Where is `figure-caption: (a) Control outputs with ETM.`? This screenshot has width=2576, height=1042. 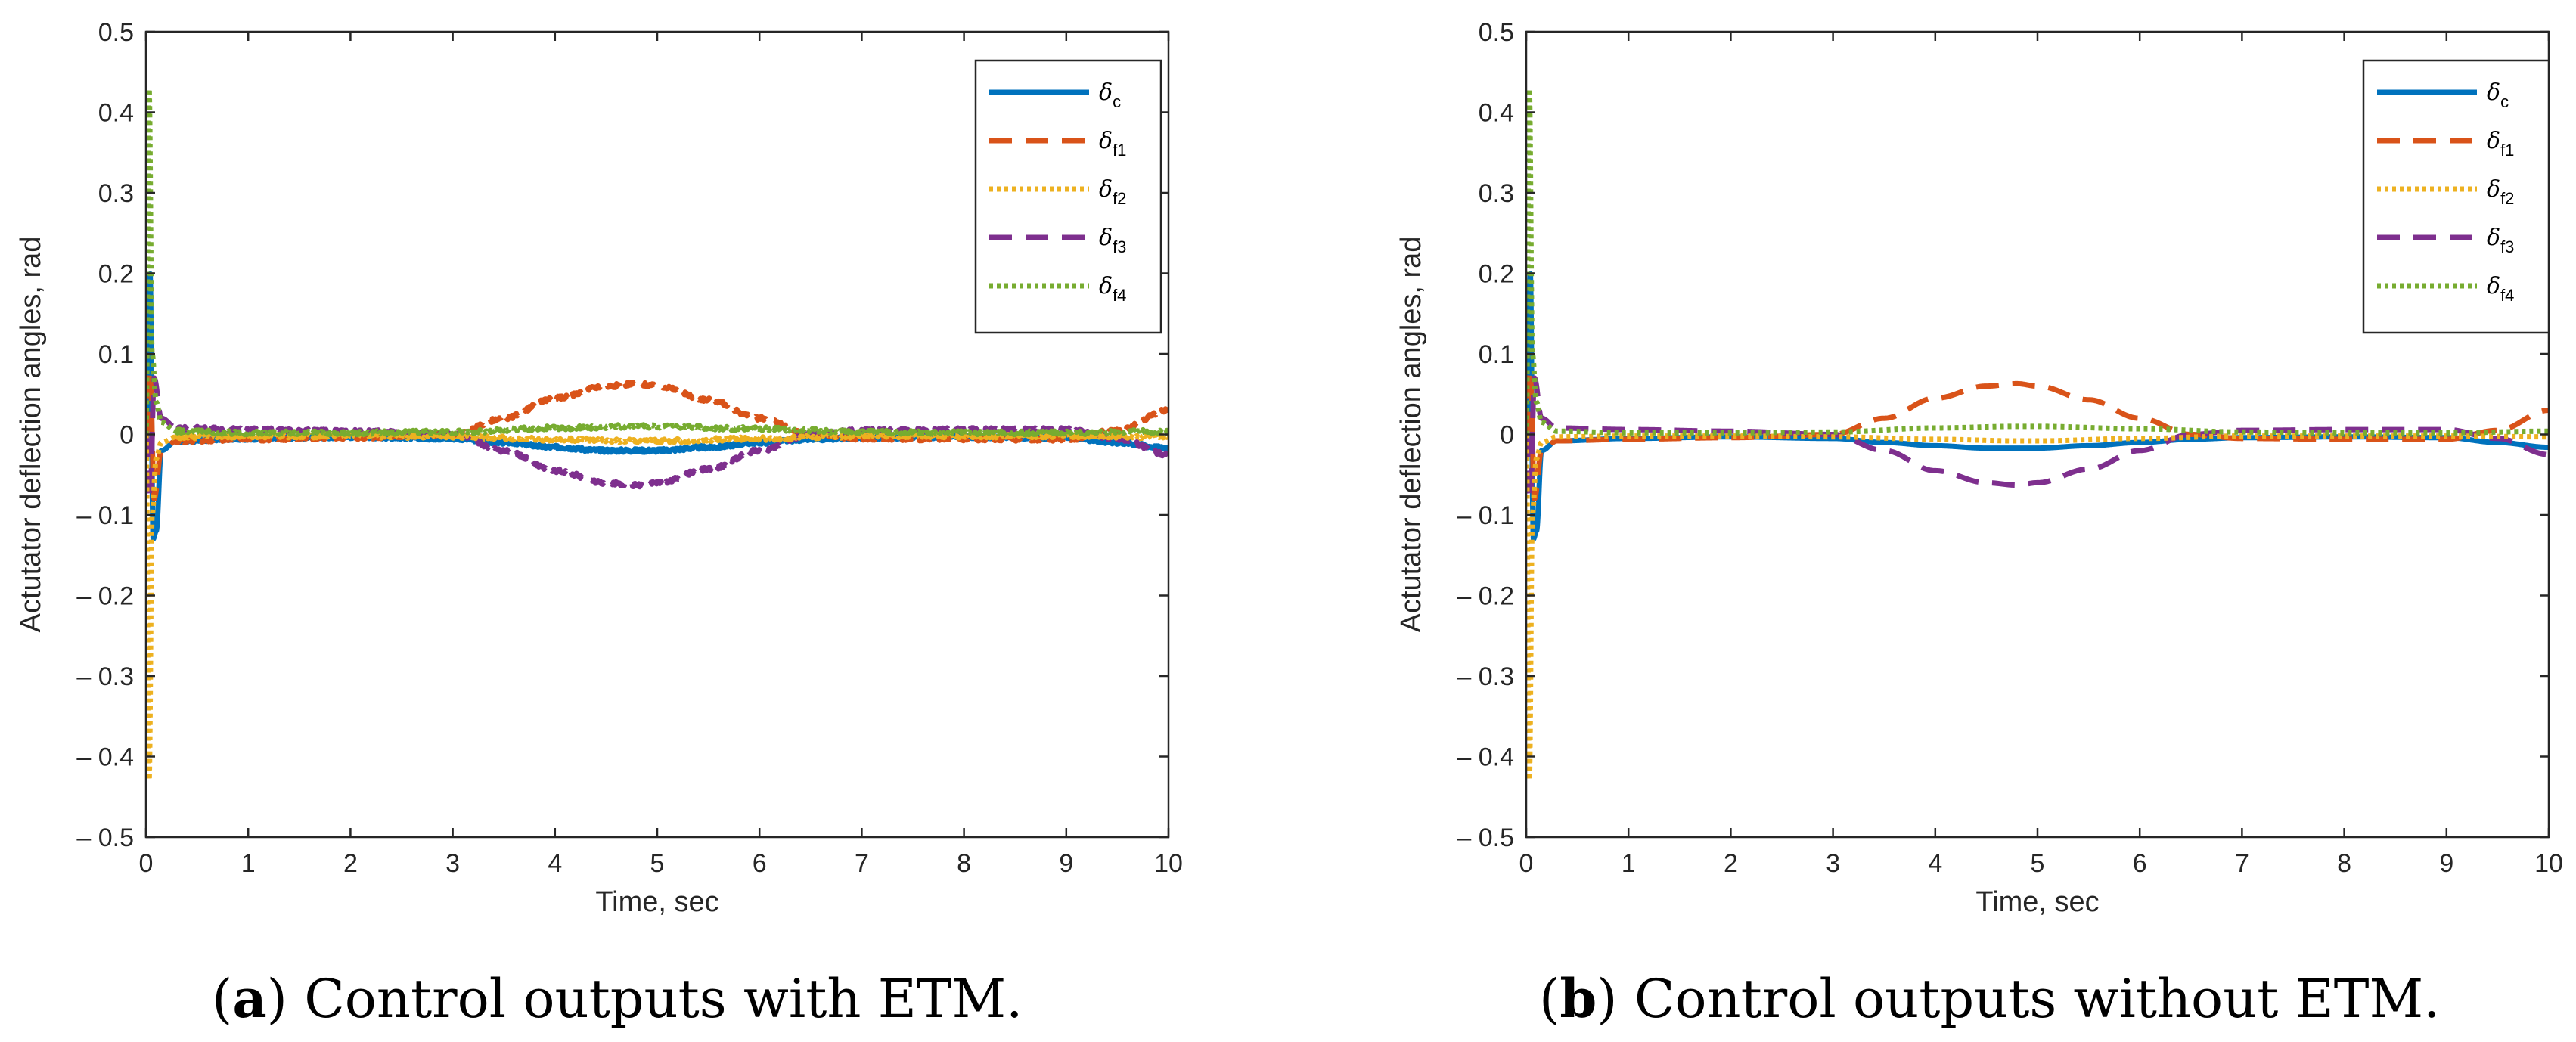
figure-caption: (a) Control outputs with ETM. is located at coordinates (617, 999).